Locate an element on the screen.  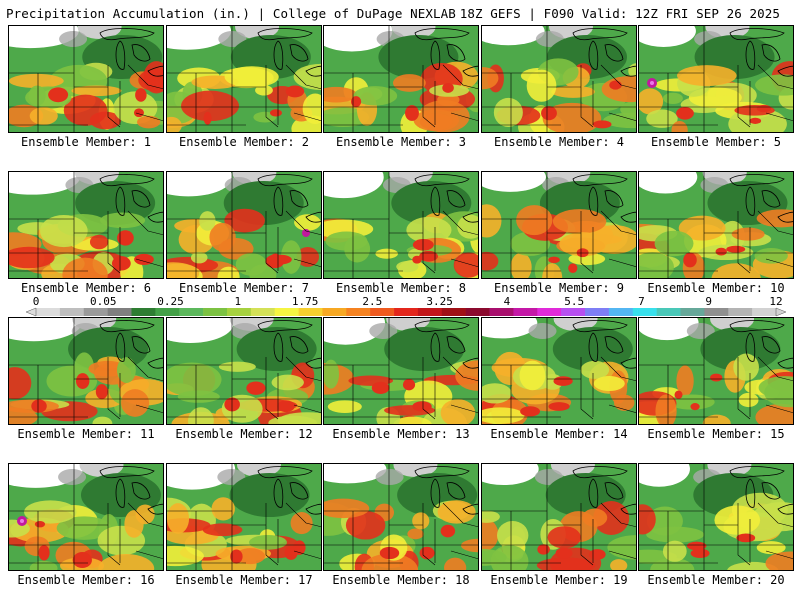
ensemble-member-label: Ensemble Member: 7 is located at coordinates (244, 288).